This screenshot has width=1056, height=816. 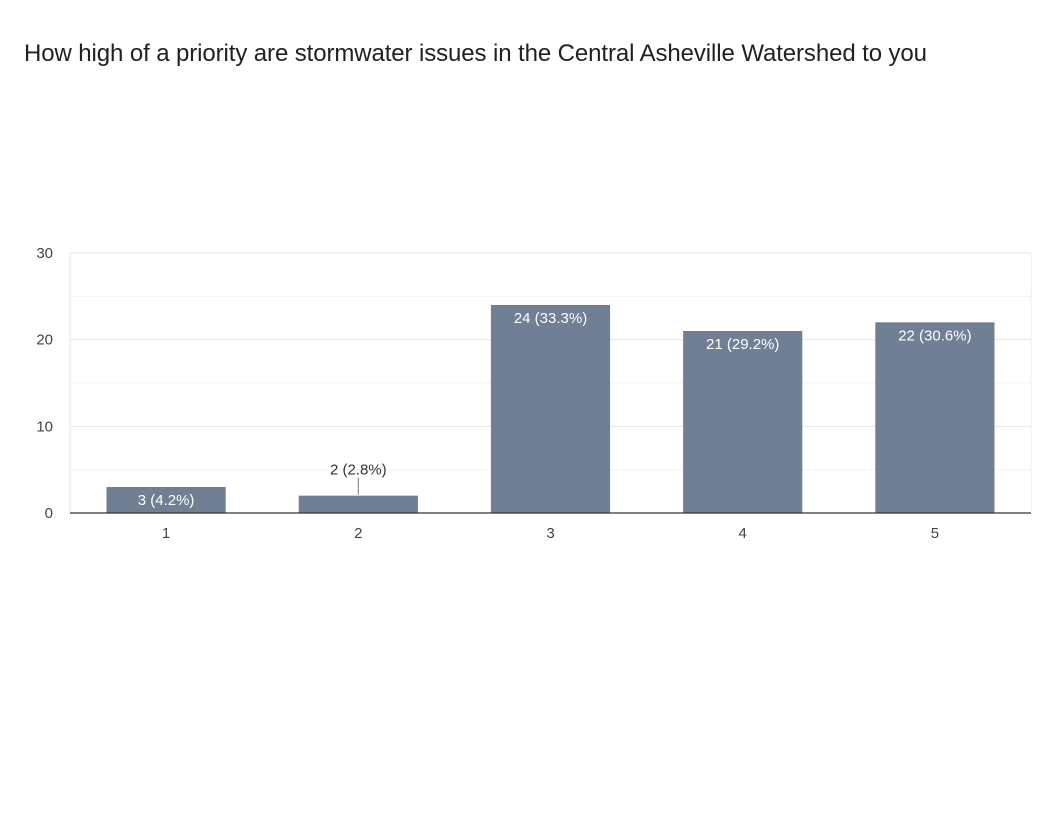 What do you see at coordinates (550, 533) in the screenshot?
I see `x-tick-label: 3` at bounding box center [550, 533].